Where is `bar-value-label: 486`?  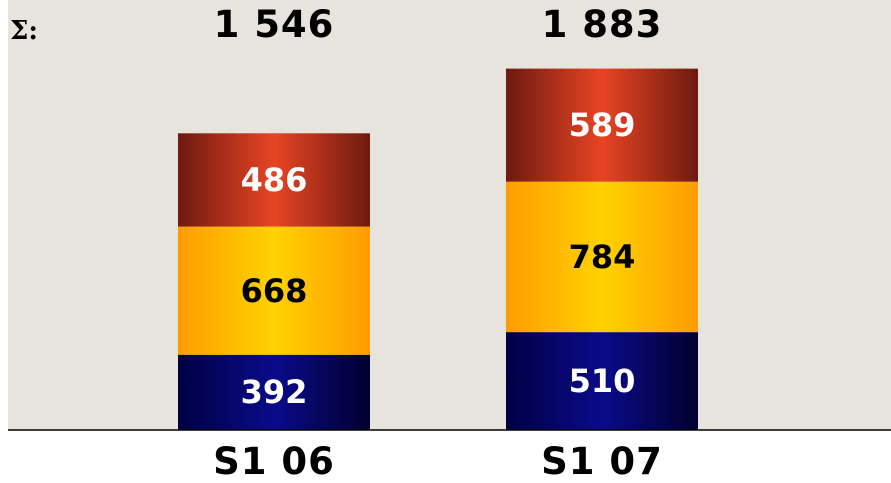
bar-value-label: 486 is located at coordinates (274, 179).